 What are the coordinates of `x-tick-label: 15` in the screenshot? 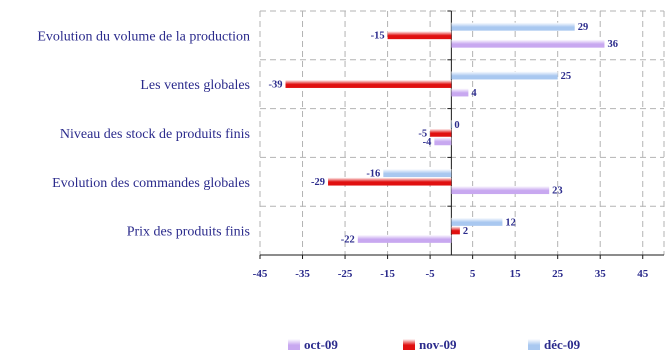 It's located at (516, 274).